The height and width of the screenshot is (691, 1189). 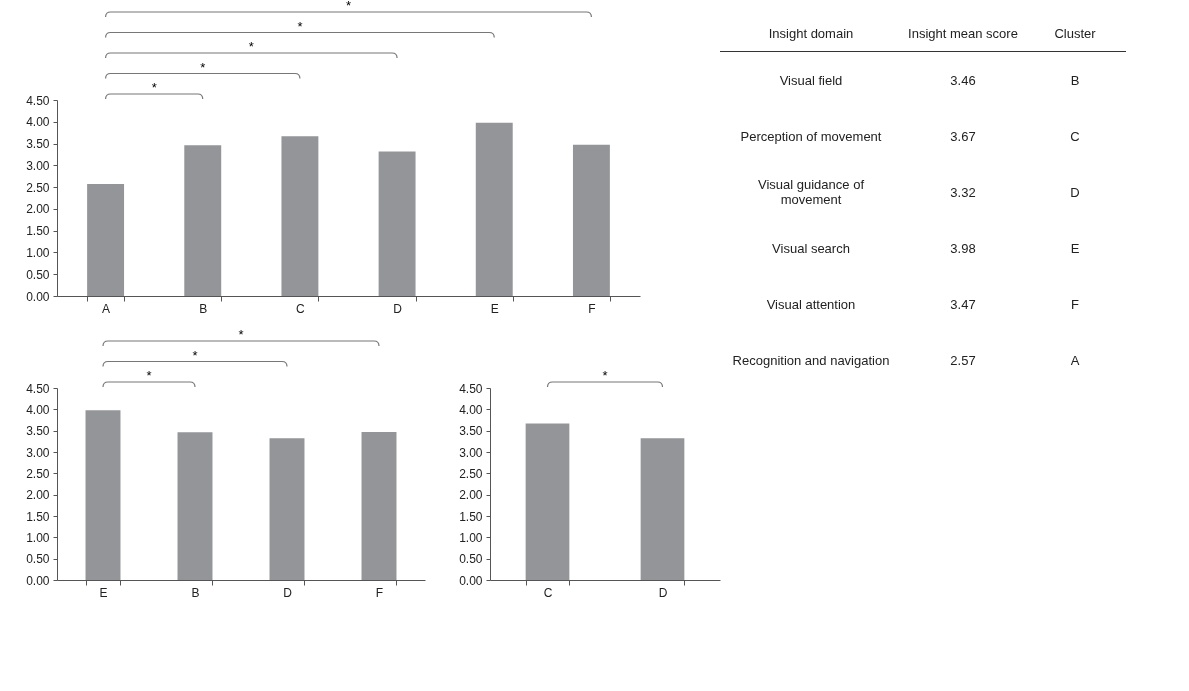 What do you see at coordinates (963, 192) in the screenshot?
I see `text: 3.32` at bounding box center [963, 192].